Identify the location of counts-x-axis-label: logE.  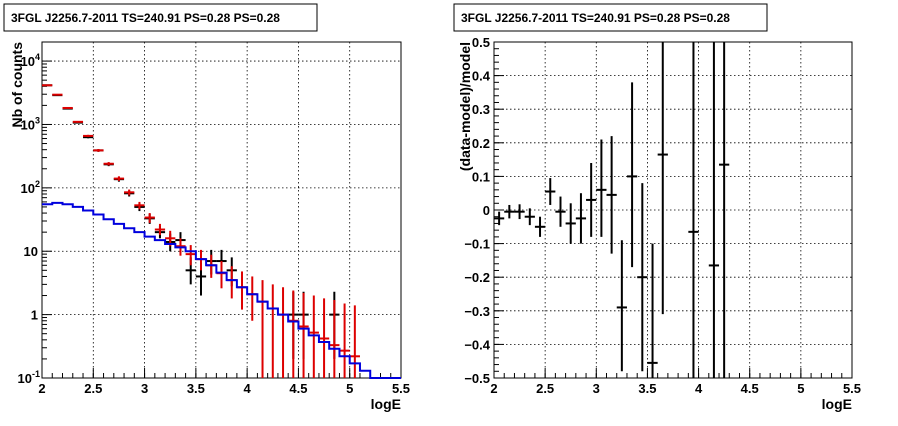
(386, 404).